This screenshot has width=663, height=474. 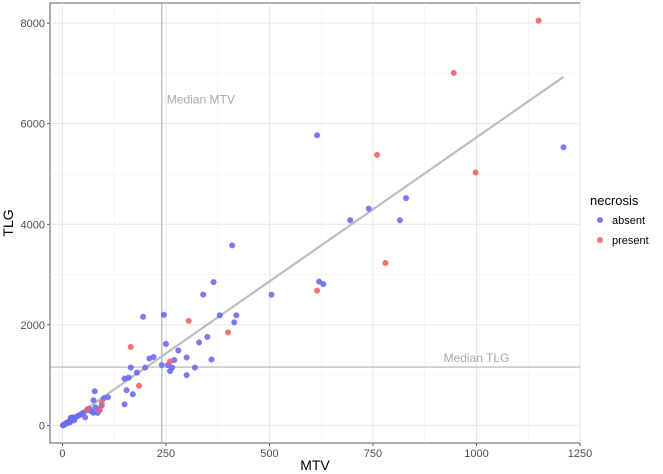 What do you see at coordinates (614, 200) in the screenshot?
I see `legend-title: necrosis` at bounding box center [614, 200].